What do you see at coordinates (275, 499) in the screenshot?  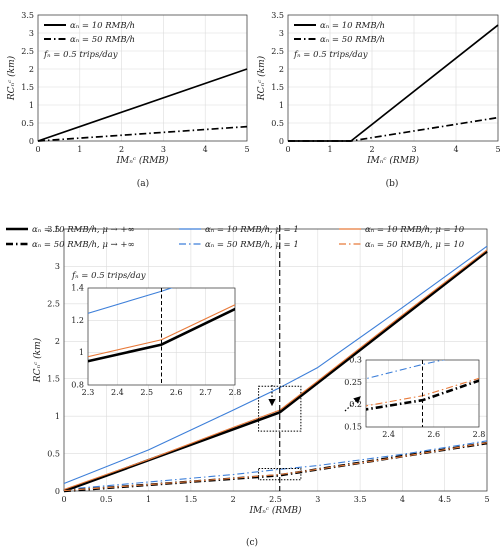 I see `x-tick-label: 2.5` at bounding box center [275, 499].